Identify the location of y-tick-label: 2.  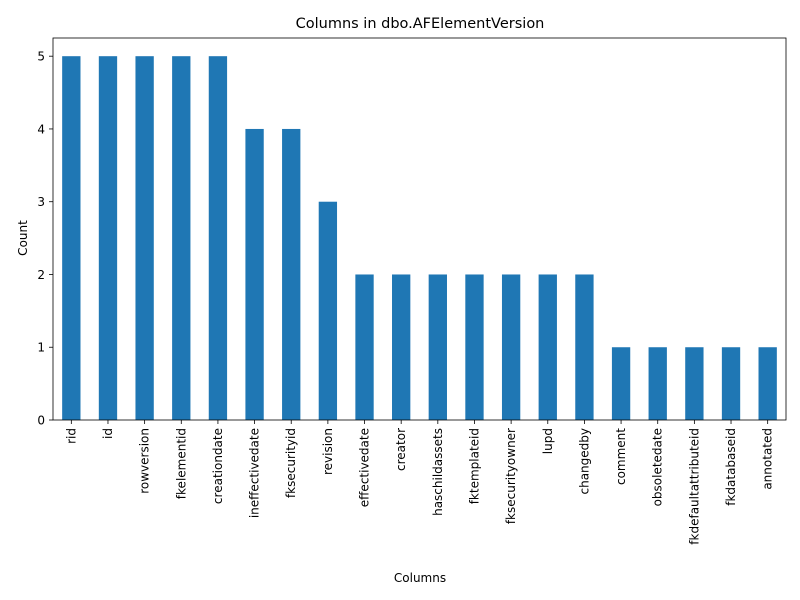
(41, 275).